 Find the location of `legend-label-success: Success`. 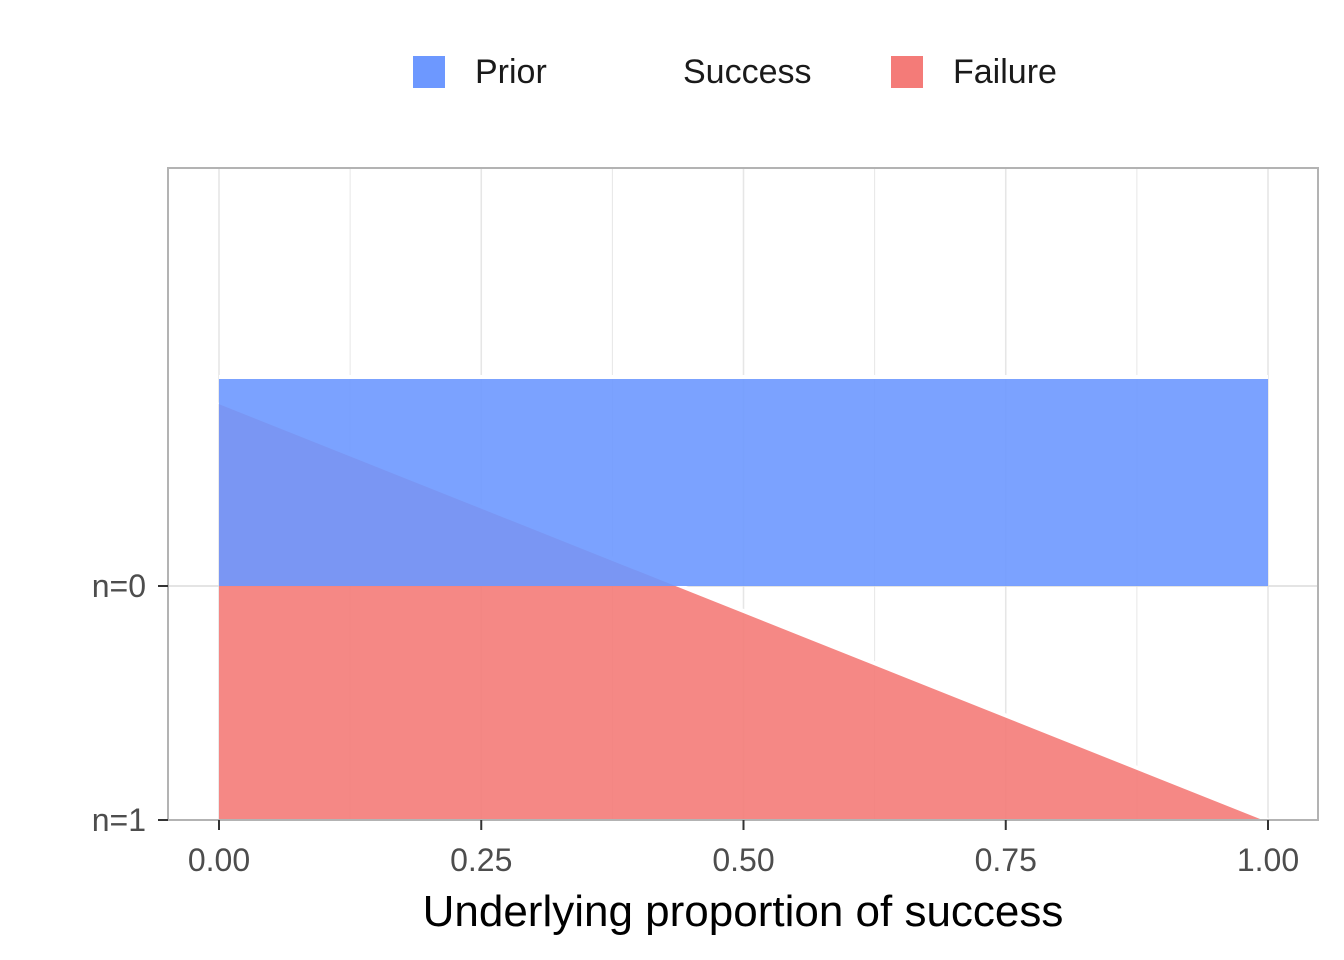

legend-label-success: Success is located at coordinates (747, 71).